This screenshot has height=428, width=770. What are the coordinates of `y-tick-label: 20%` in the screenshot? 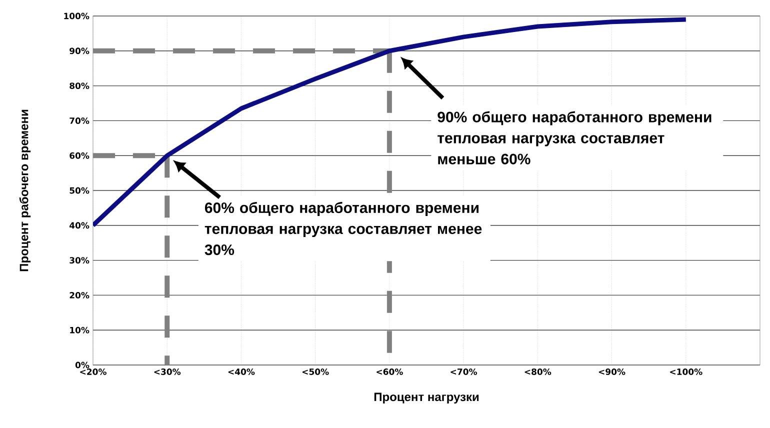 It's located at (80, 295).